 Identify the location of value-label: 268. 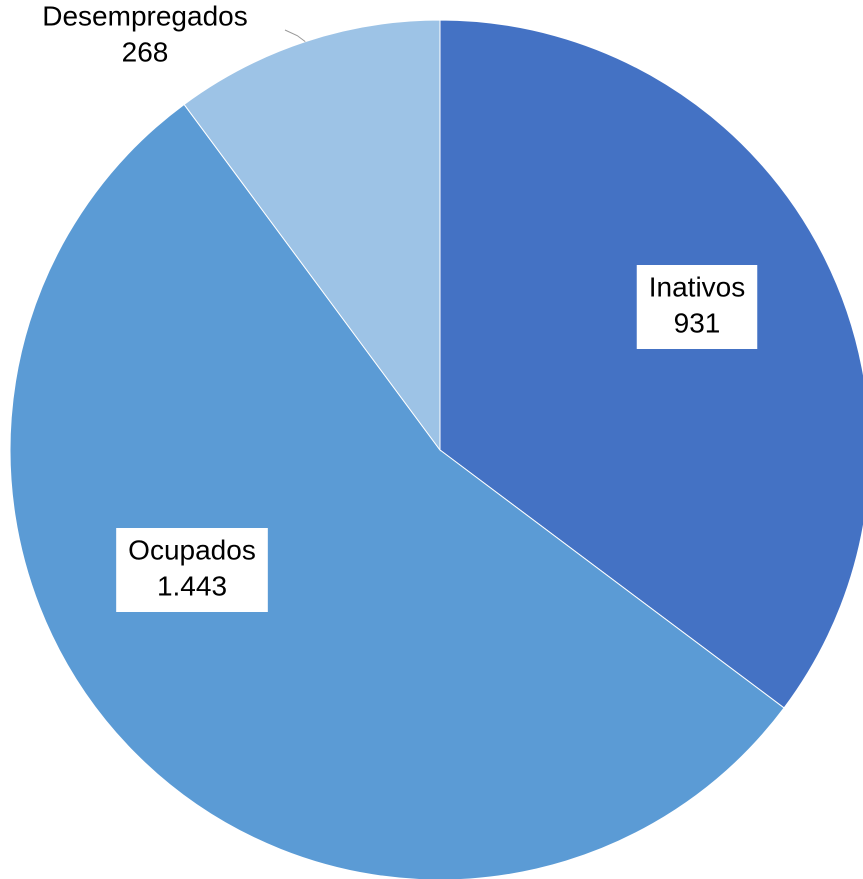
(145, 51).